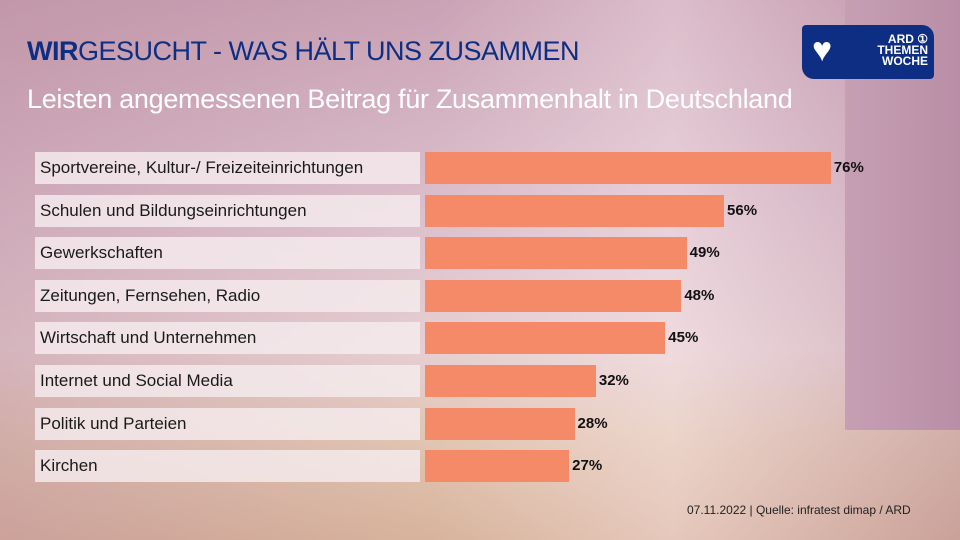 The height and width of the screenshot is (540, 960). Describe the element at coordinates (227, 423) in the screenshot. I see `category-label: Politik und Parteien` at that location.